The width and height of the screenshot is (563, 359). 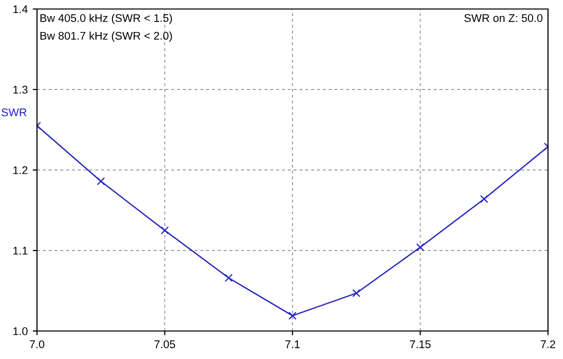 What do you see at coordinates (37, 344) in the screenshot?
I see `x-tick-label: 7.0` at bounding box center [37, 344].